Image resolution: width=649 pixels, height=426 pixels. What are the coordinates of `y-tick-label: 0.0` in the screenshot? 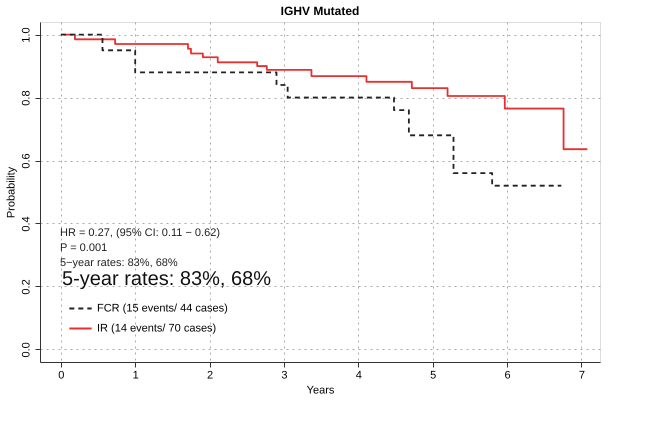 It's located at (26, 350).